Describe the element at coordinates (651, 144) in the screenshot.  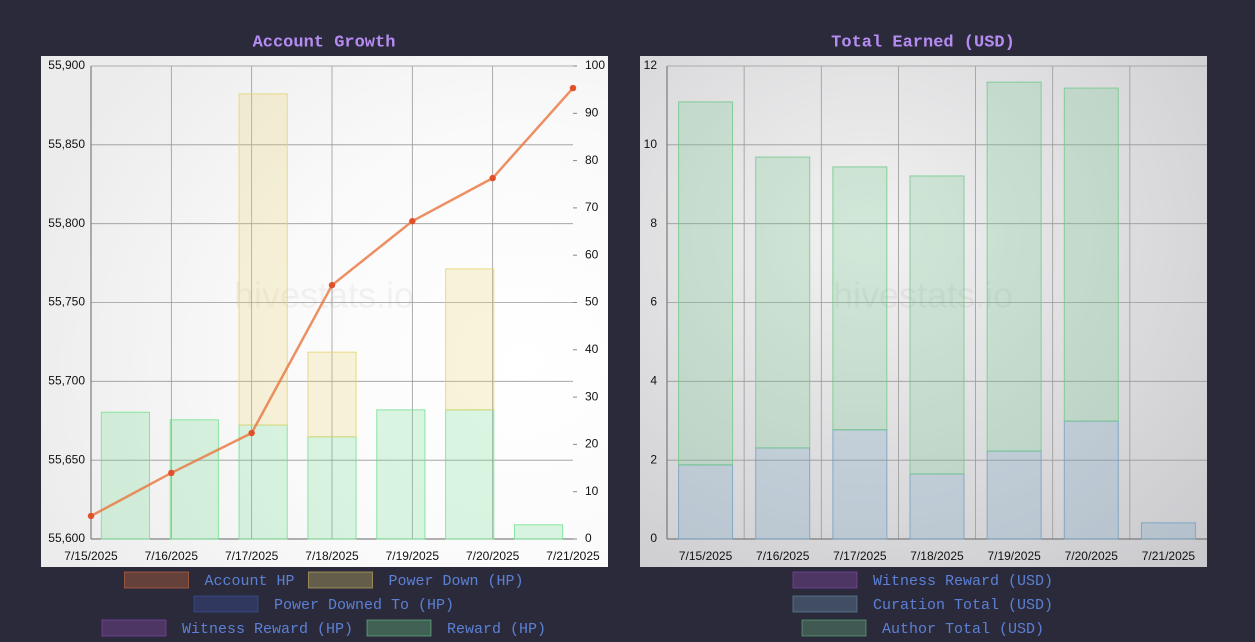
I see `y-tick-label: 10` at that location.